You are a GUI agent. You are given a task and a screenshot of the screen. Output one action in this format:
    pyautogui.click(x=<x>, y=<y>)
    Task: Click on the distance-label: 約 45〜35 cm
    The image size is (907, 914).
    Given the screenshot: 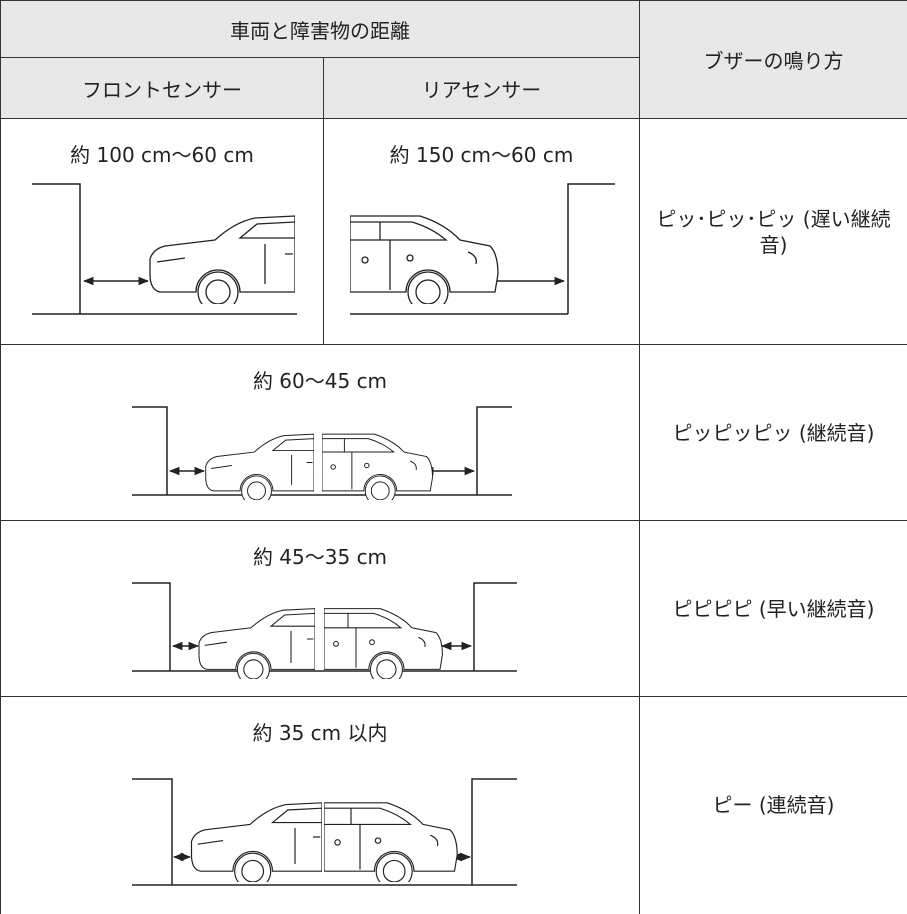 What is the action you would take?
    pyautogui.click(x=320, y=546)
    